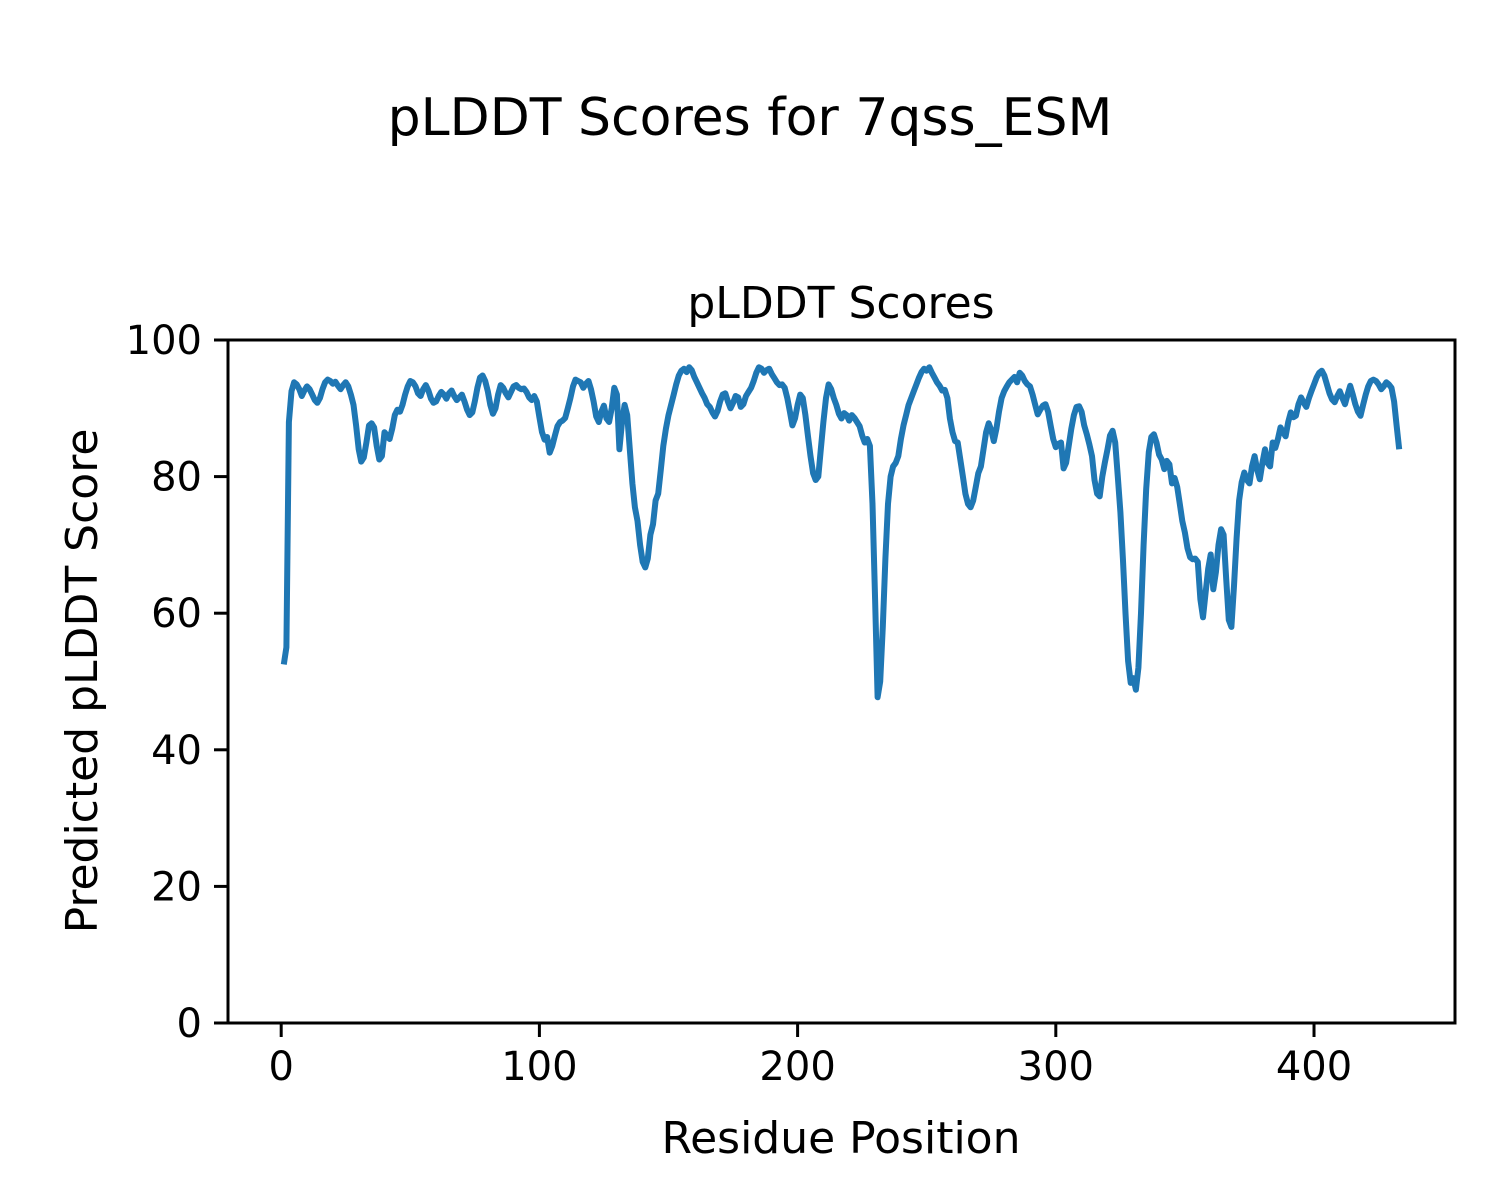 The image size is (1500, 1204). What do you see at coordinates (750, 118) in the screenshot?
I see `figure-suptitle: pLDDT Scores for 7qss_ESM` at bounding box center [750, 118].